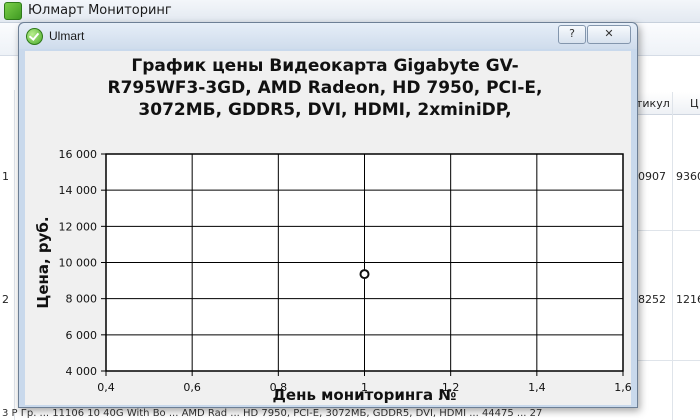 This screenshot has width=700, height=420. I want to click on cell-article: 8252, so click(652, 299).